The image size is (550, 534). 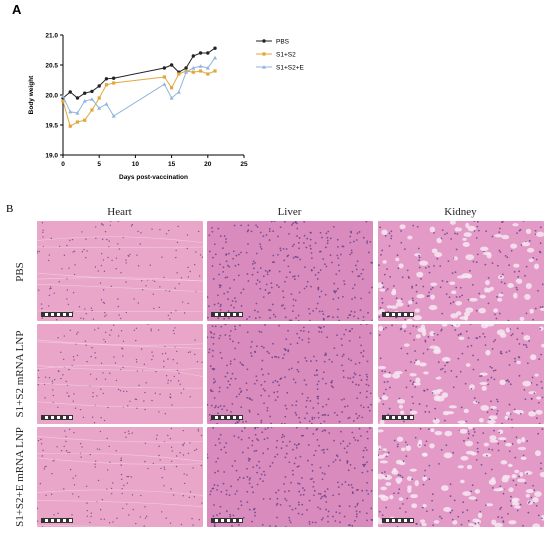 I want to click on x-tick-label: 15, so click(x=172, y=164).